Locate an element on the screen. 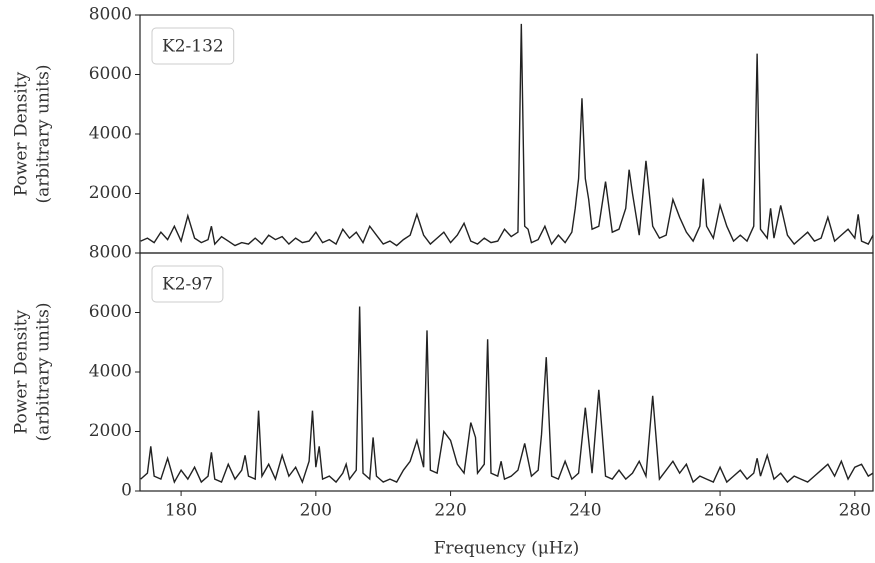 Image resolution: width=875 pixels, height=563 pixels. panel-label: K2-97 is located at coordinates (187, 285).